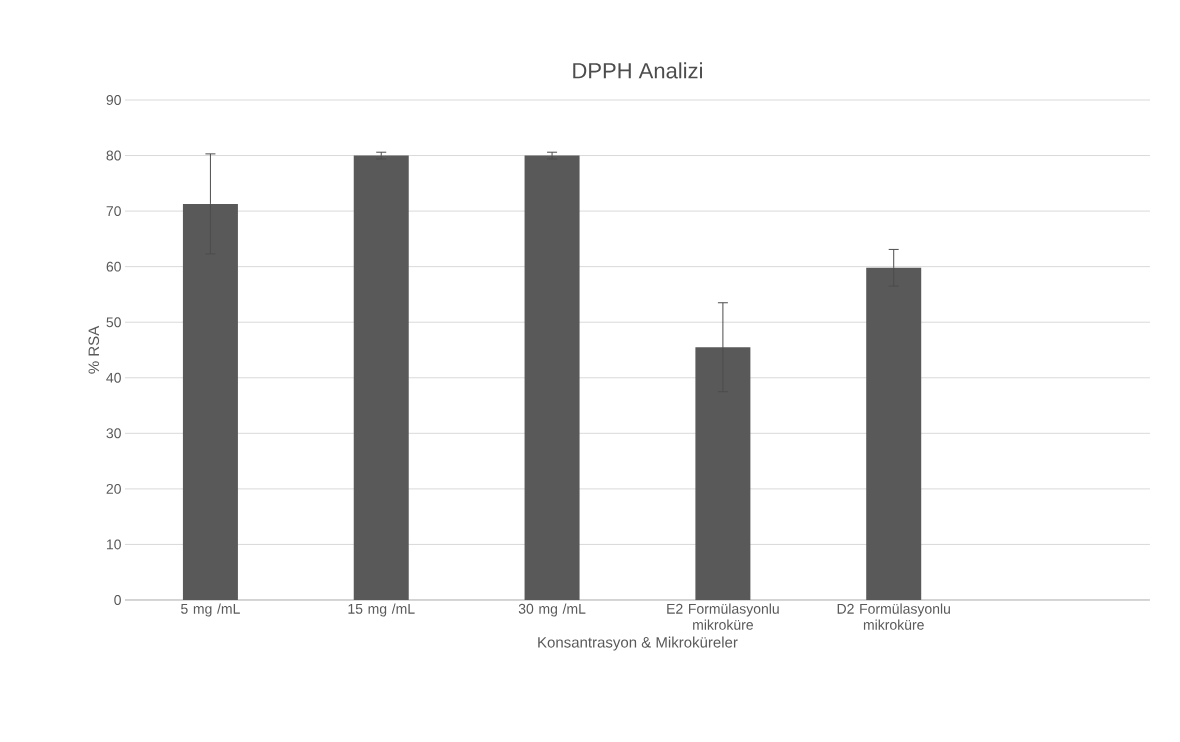 Image resolution: width=1180 pixels, height=742 pixels. What do you see at coordinates (113, 544) in the screenshot?
I see `y-tick-label: 10` at bounding box center [113, 544].